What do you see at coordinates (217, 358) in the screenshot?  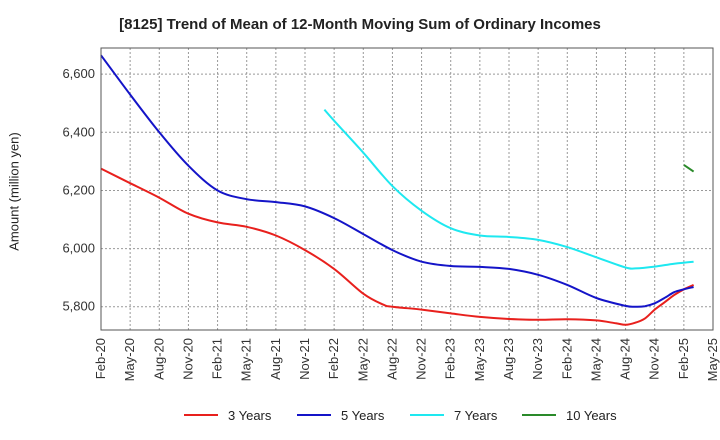 I see `x-tick-label: Feb-21` at bounding box center [217, 358].